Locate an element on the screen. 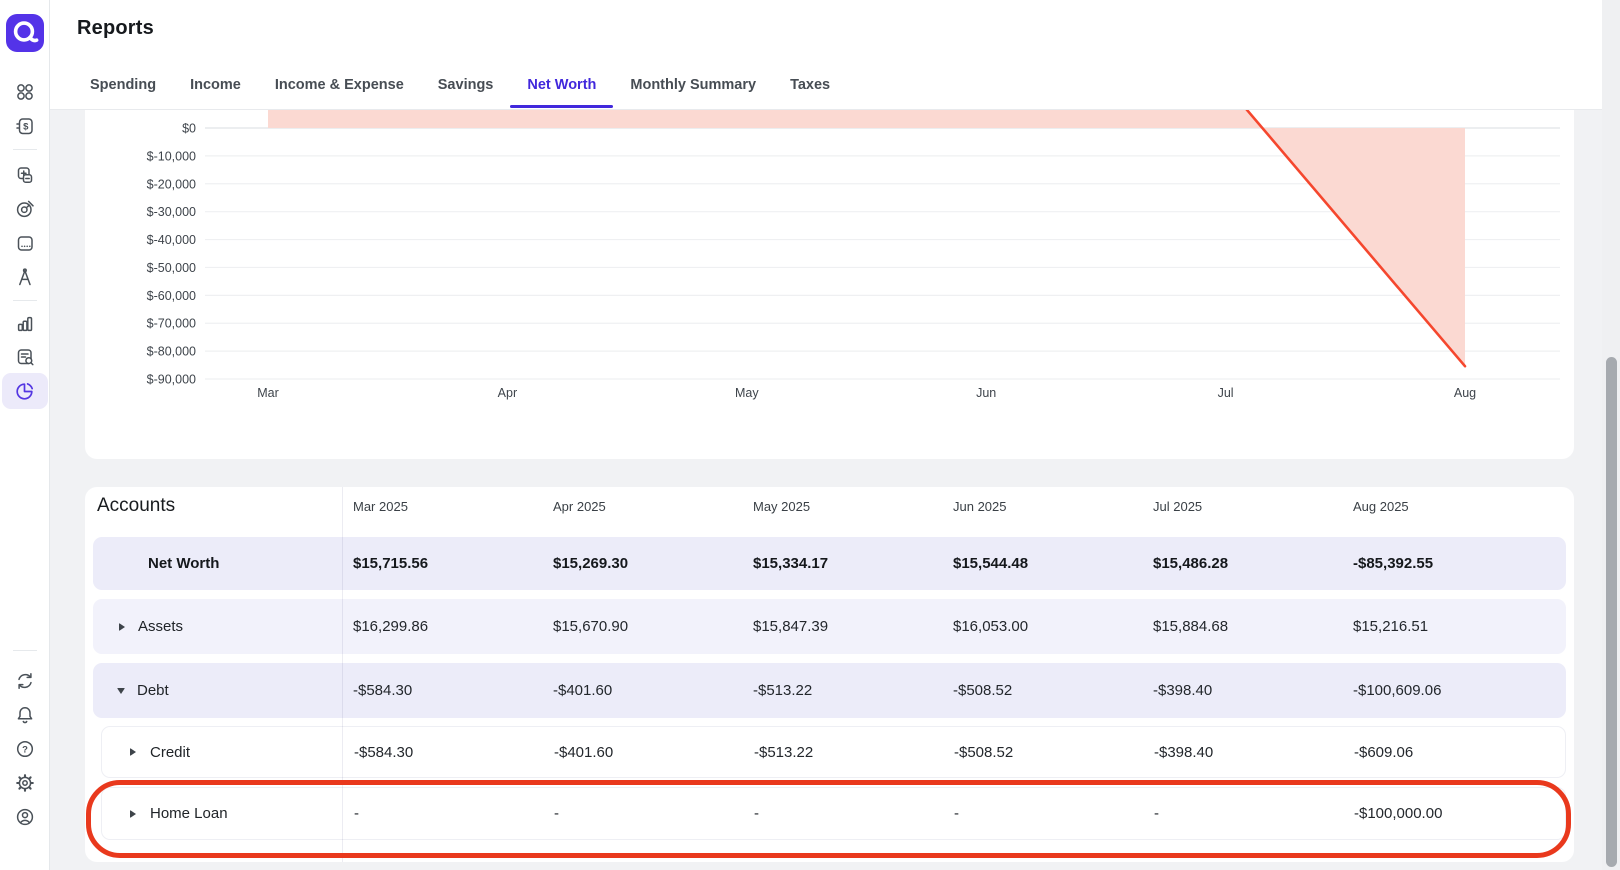 The width and height of the screenshot is (1620, 870). sidebar-item-planning is located at coordinates (25, 277).